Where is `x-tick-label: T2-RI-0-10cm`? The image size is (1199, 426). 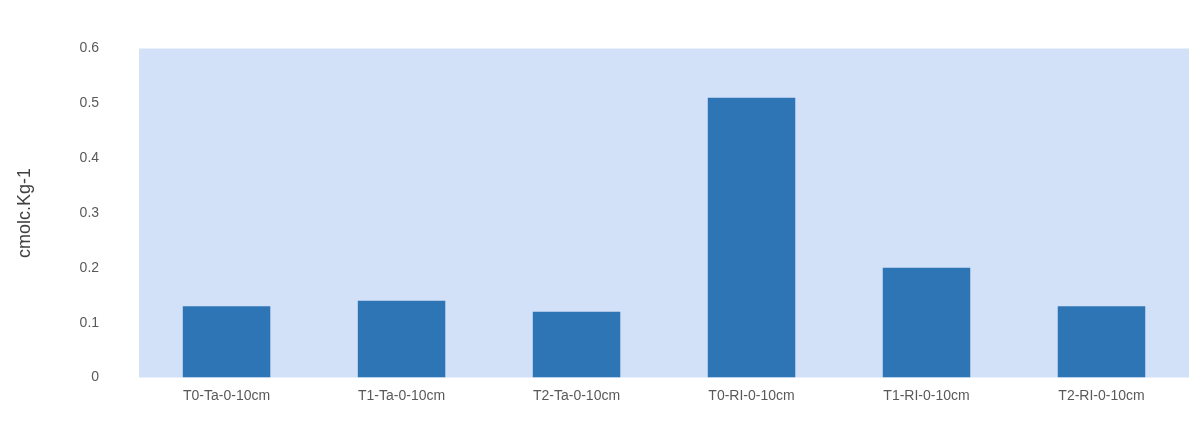 x-tick-label: T2-RI-0-10cm is located at coordinates (1101, 394).